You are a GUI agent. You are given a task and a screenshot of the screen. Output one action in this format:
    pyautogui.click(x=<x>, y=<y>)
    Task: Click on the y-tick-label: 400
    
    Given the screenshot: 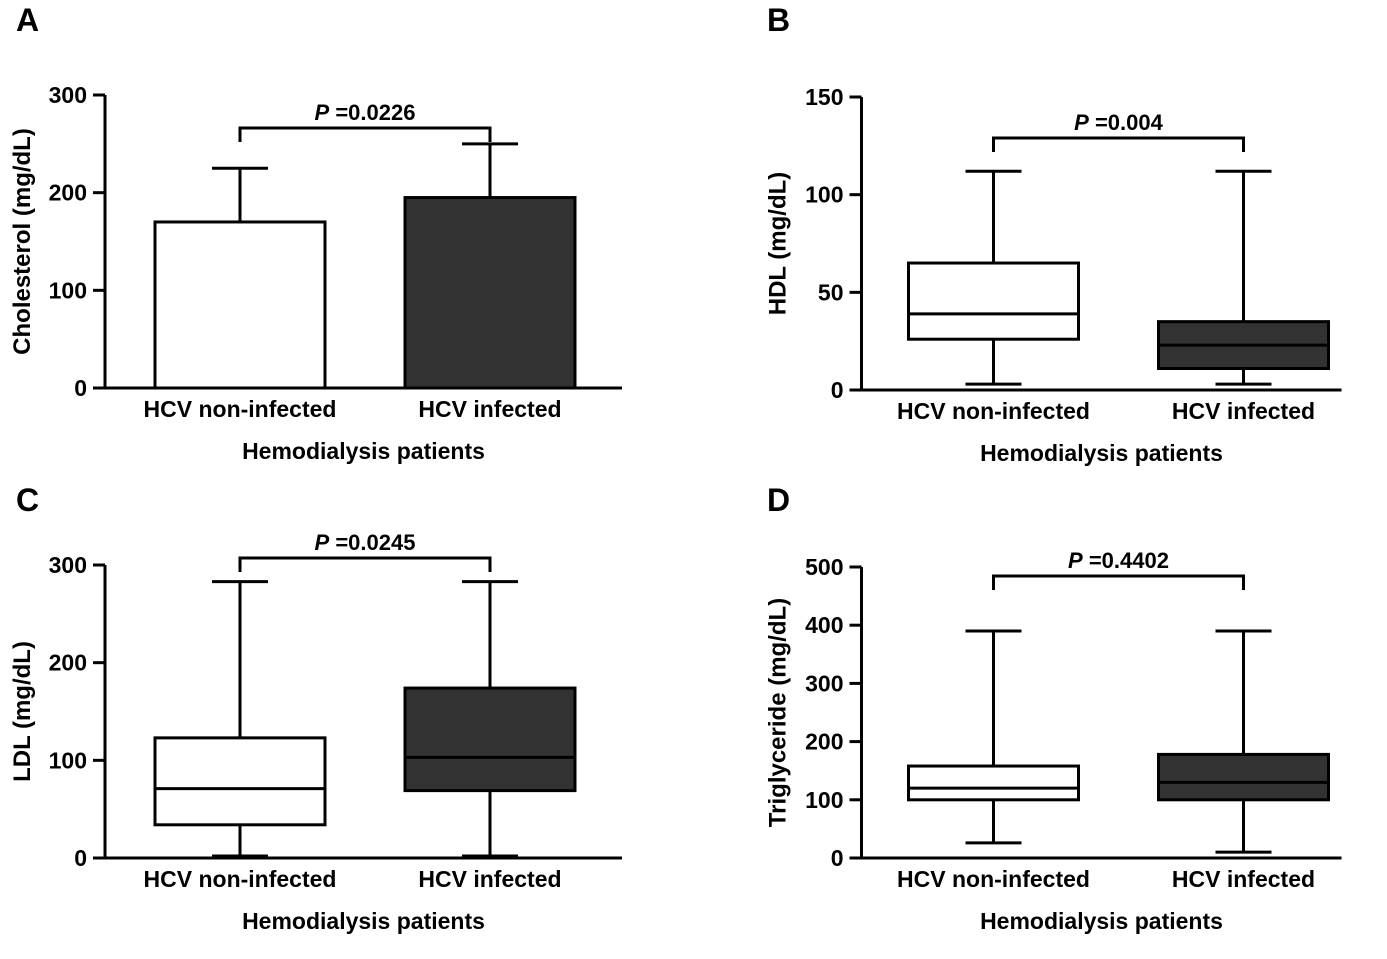 What is the action you would take?
    pyautogui.click(x=824, y=625)
    